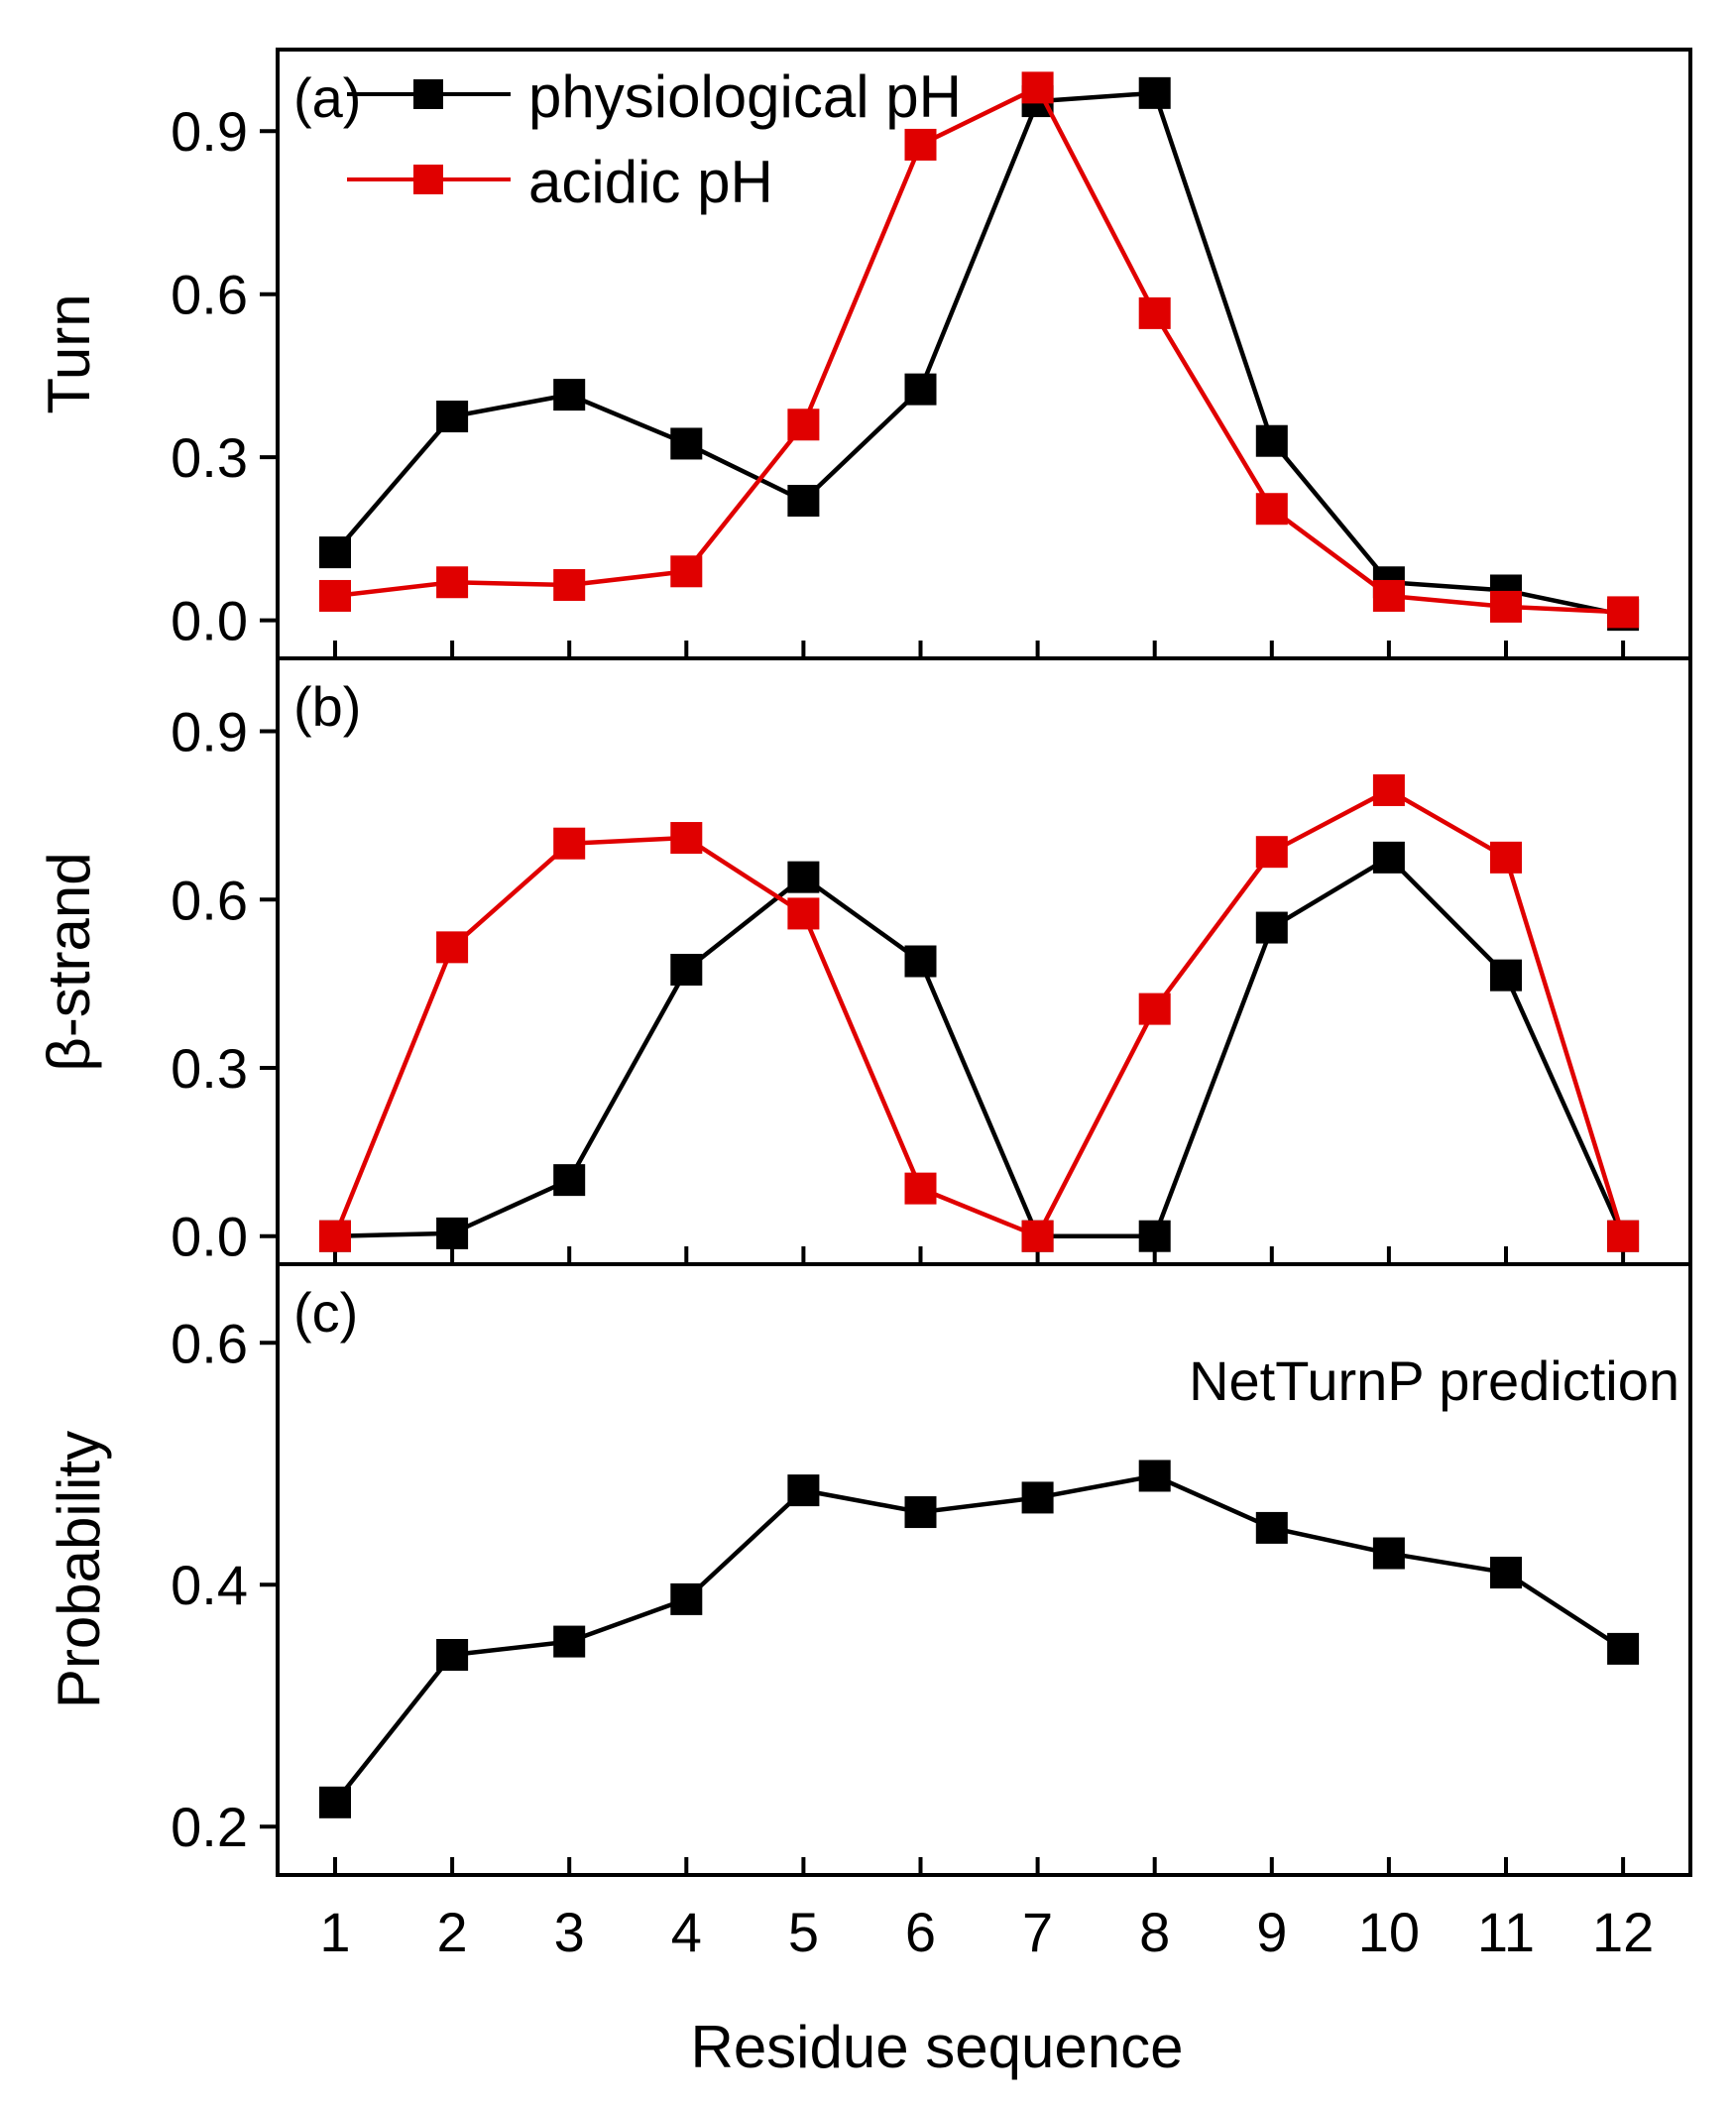  Describe the element at coordinates (69, 353) in the screenshot. I see `panel-a-y-axis-label: Turn` at that location.